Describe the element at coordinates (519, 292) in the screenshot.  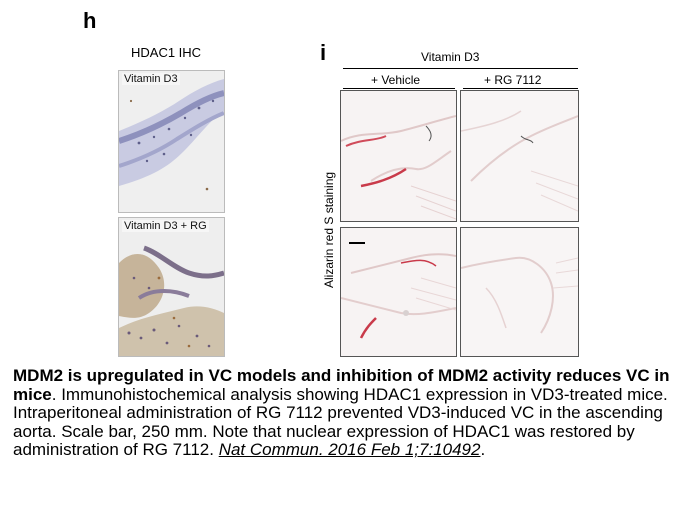
I see `alizarin-rg7112-bottom` at that location.